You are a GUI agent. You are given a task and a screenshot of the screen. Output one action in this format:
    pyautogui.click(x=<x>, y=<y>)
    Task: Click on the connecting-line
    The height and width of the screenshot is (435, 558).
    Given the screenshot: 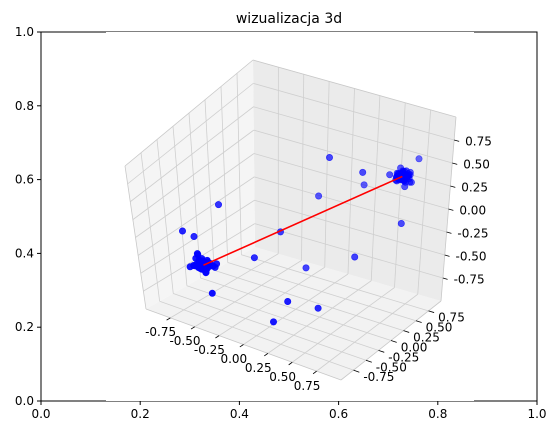 What is the action you would take?
    pyautogui.click(x=303, y=220)
    